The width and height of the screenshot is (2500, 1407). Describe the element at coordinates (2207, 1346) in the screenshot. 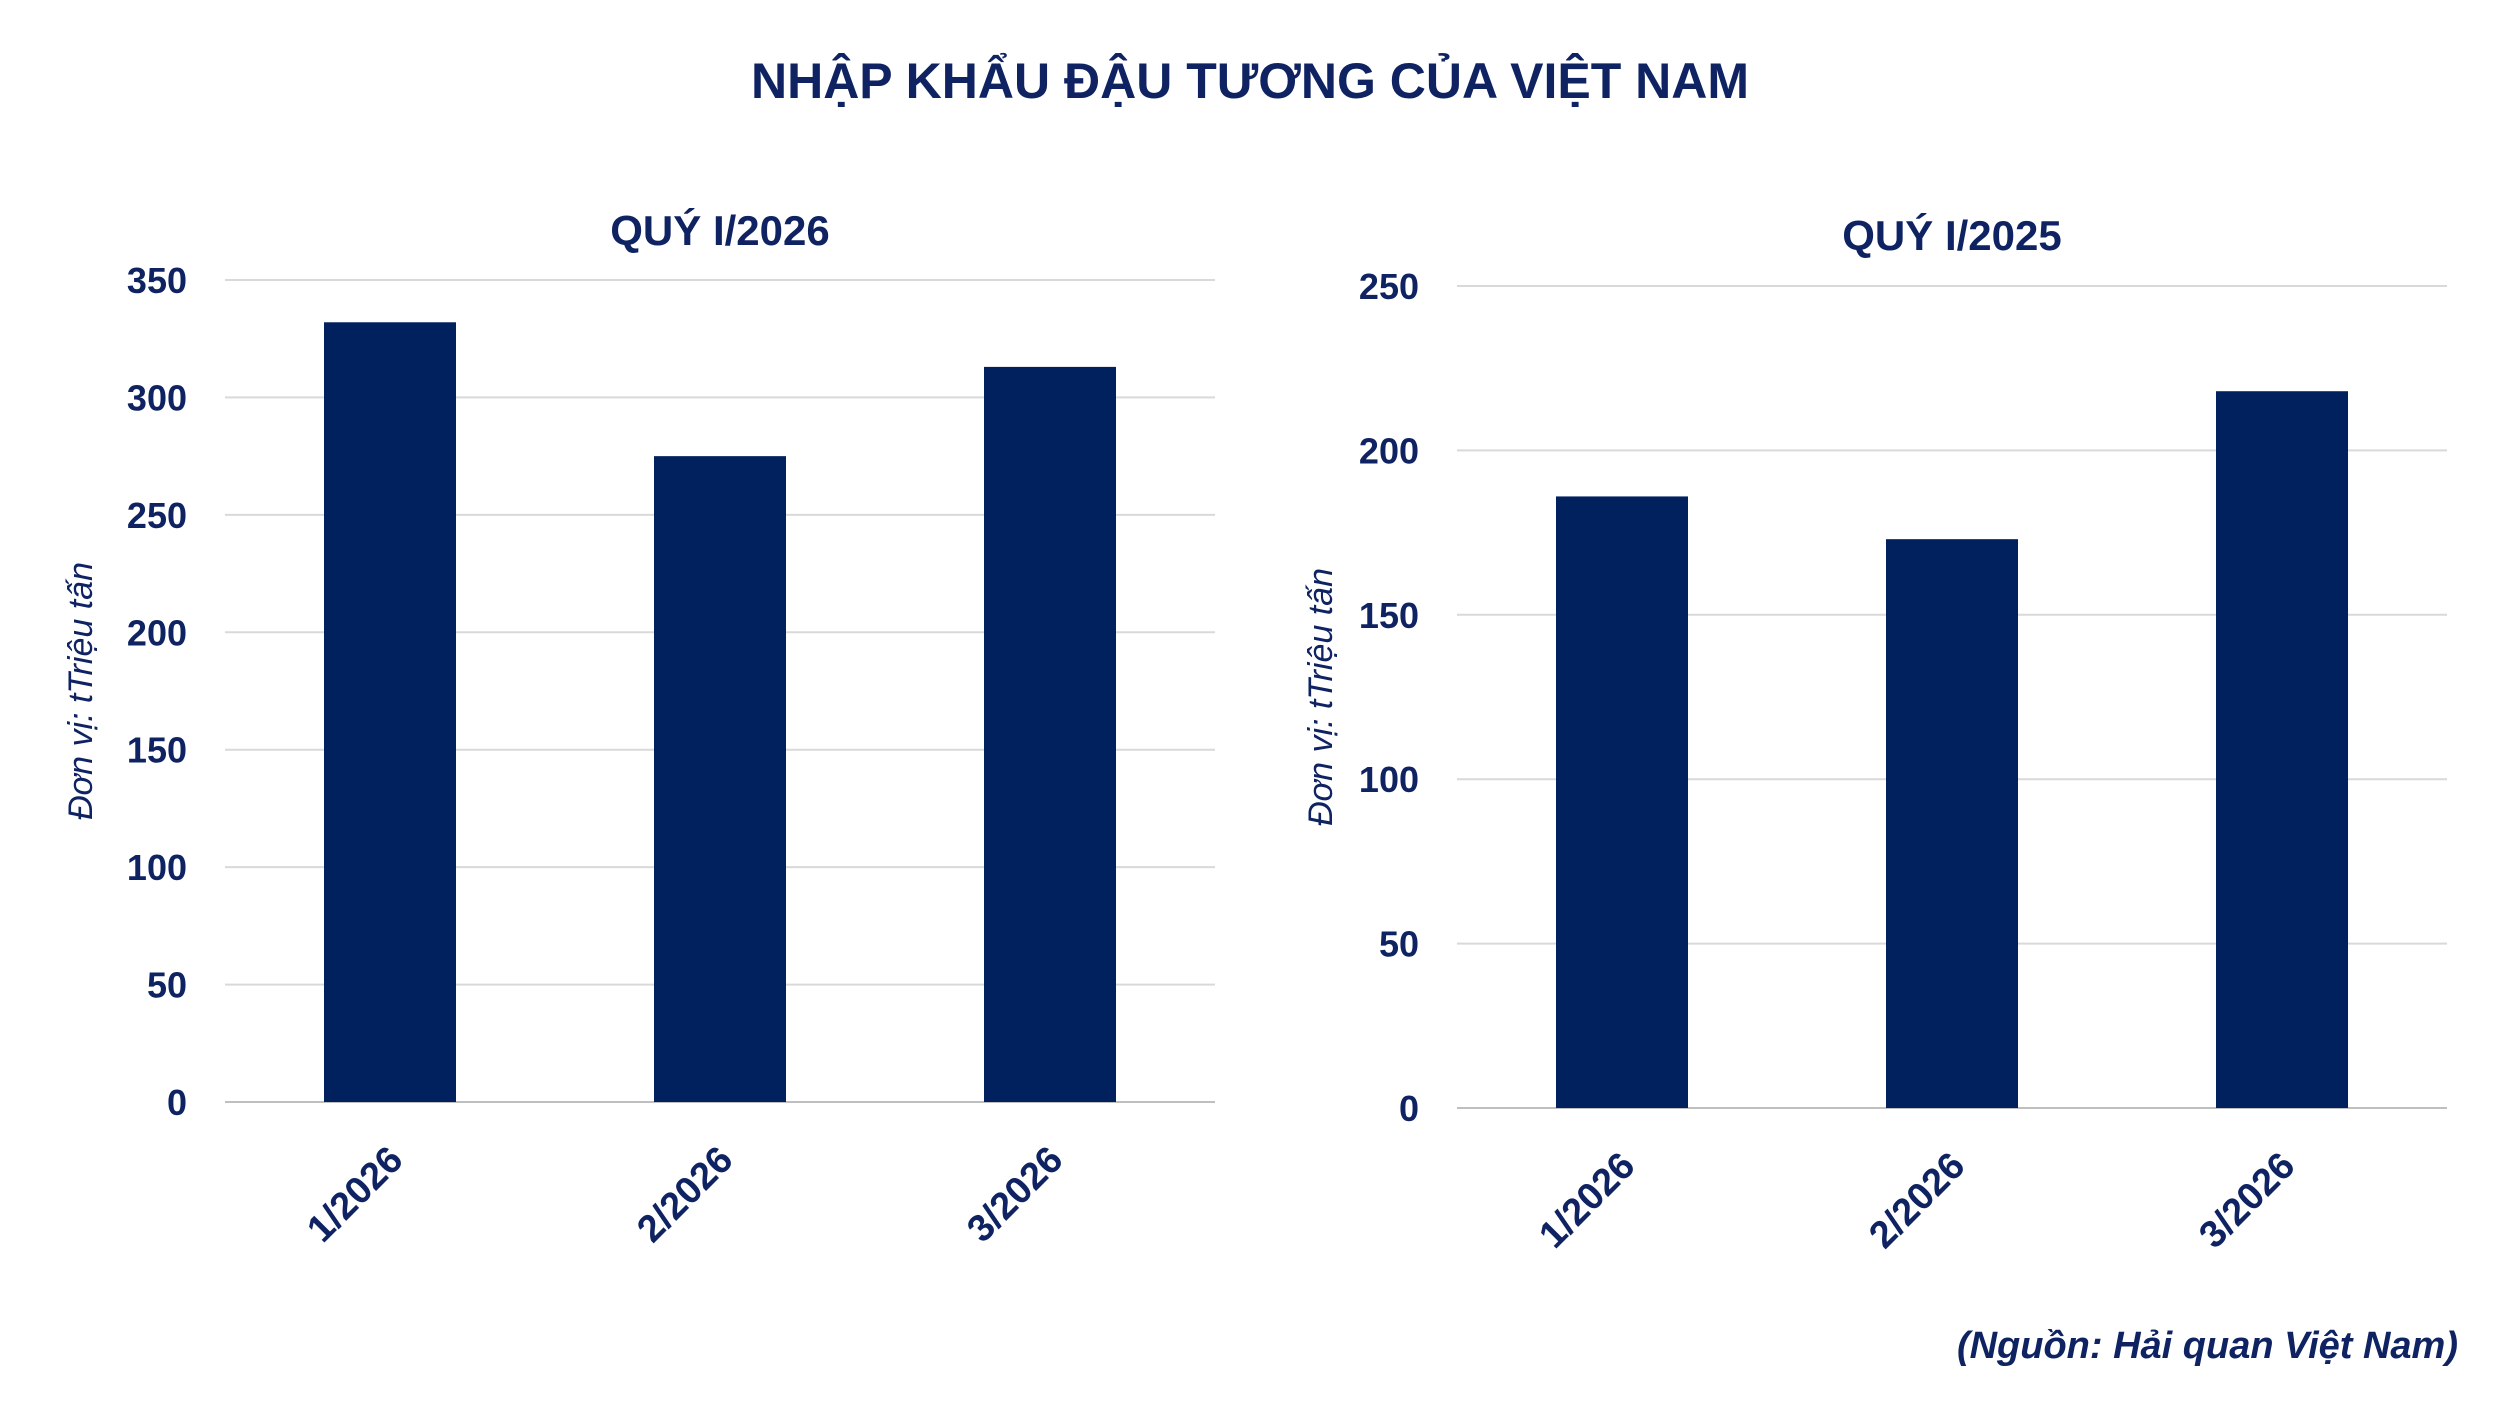

I see `source-note: (Nguồn: Hải quan Việt Nam)` at that location.